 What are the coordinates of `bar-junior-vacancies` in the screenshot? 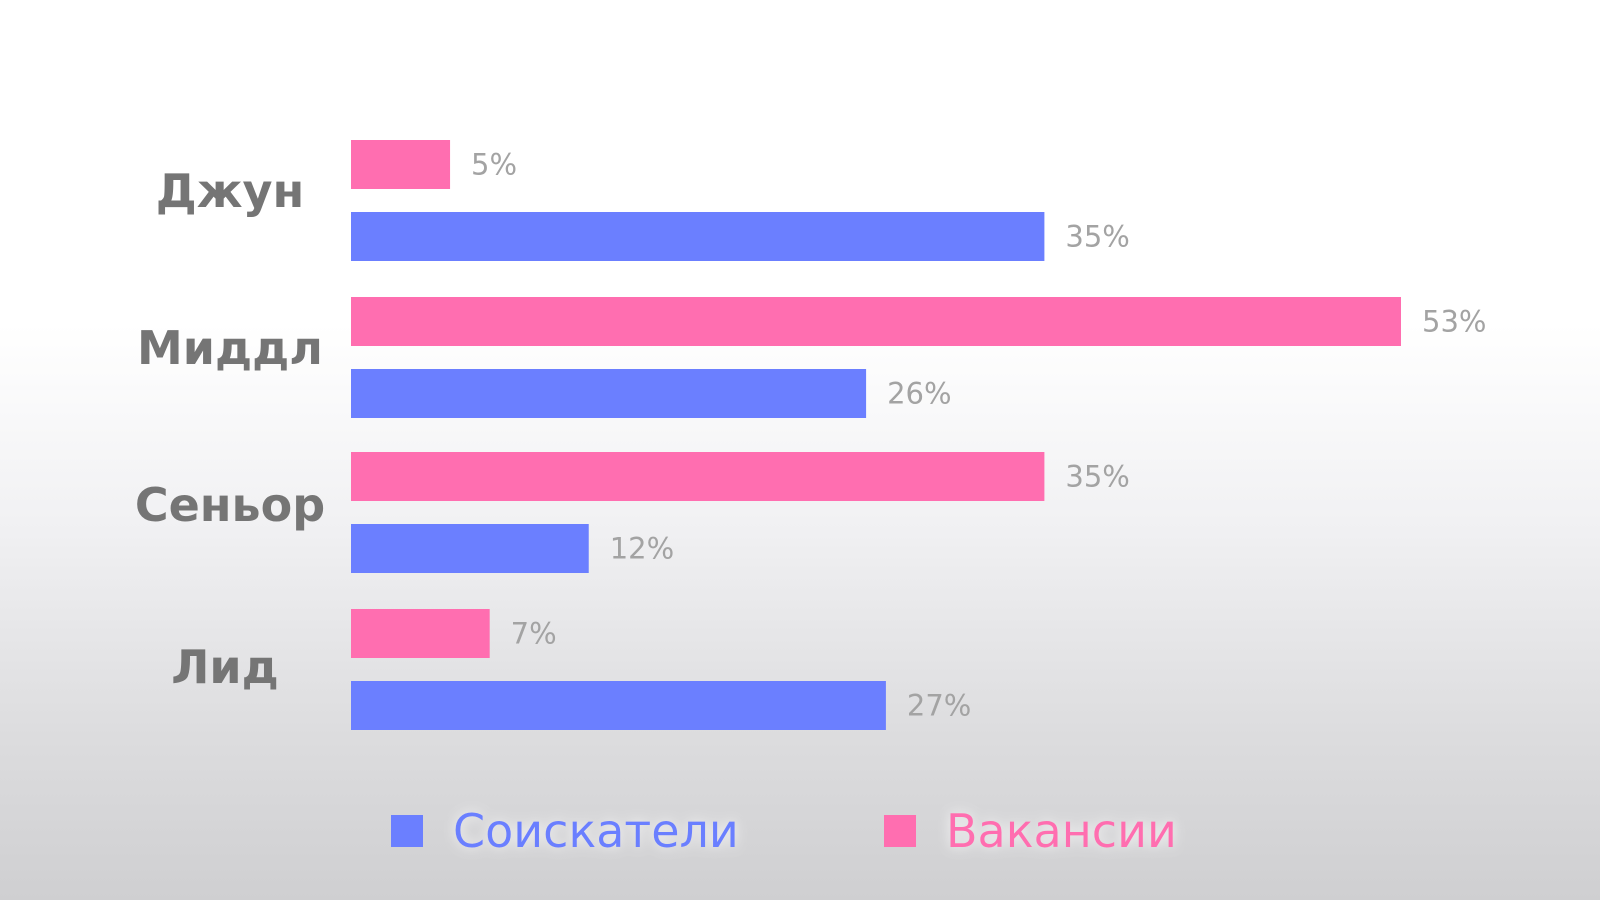 It's located at (401, 164).